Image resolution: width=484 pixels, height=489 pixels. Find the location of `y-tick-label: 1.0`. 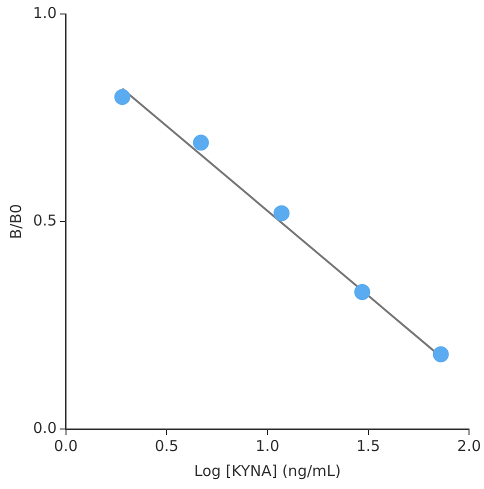

y-tick-label: 1.0 is located at coordinates (44, 13).